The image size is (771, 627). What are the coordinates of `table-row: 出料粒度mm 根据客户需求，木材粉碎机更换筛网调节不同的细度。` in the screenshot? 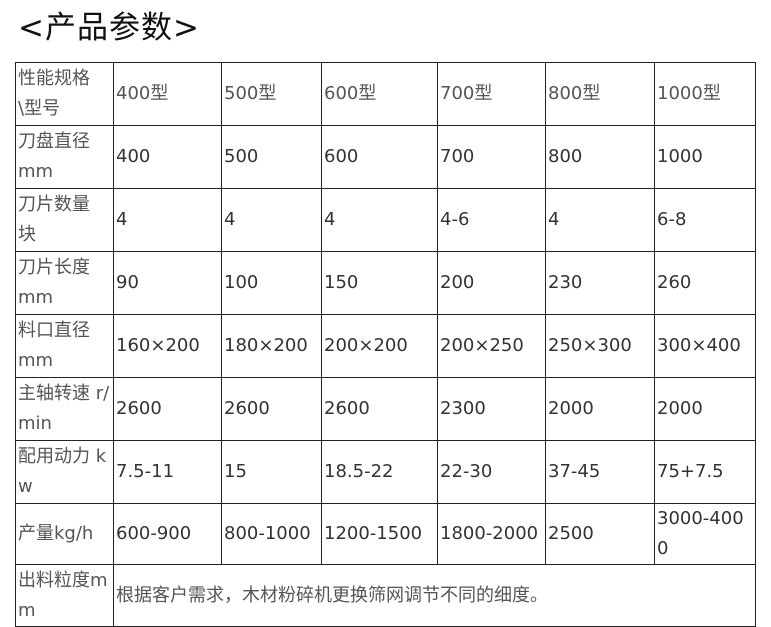 It's located at (385, 595).